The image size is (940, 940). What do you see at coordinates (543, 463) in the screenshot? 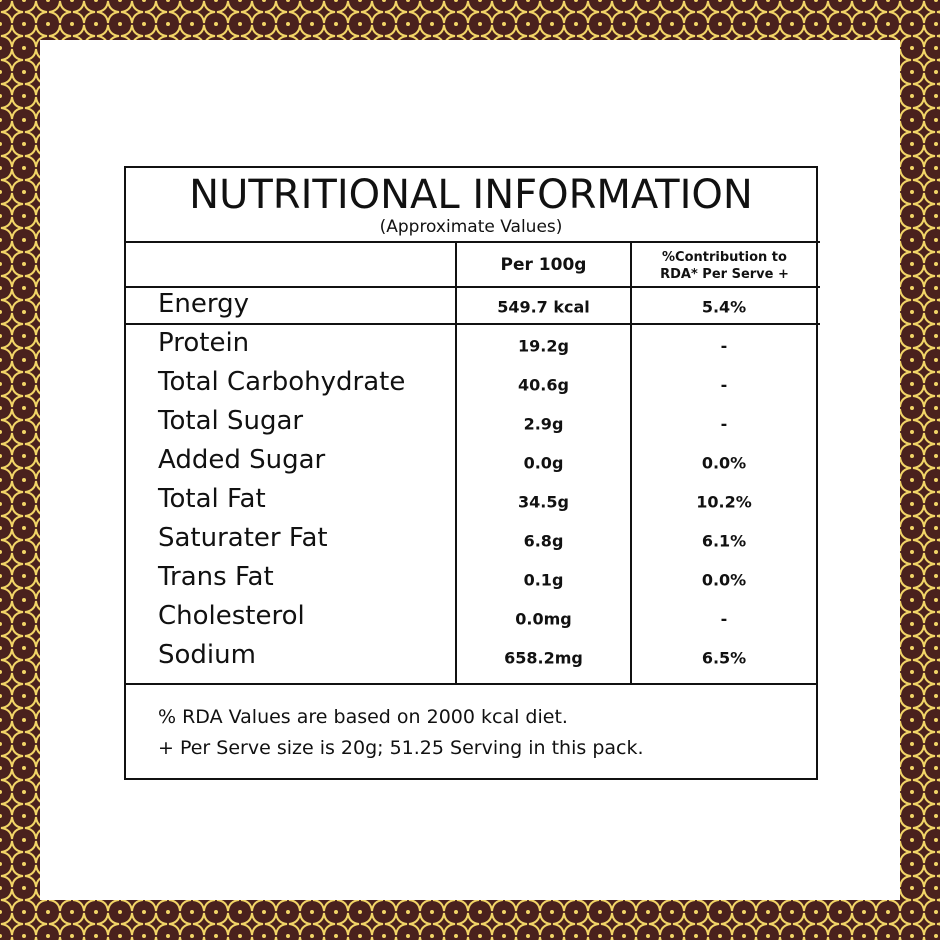
I see `per-100g-value: 0.0g` at bounding box center [543, 463].